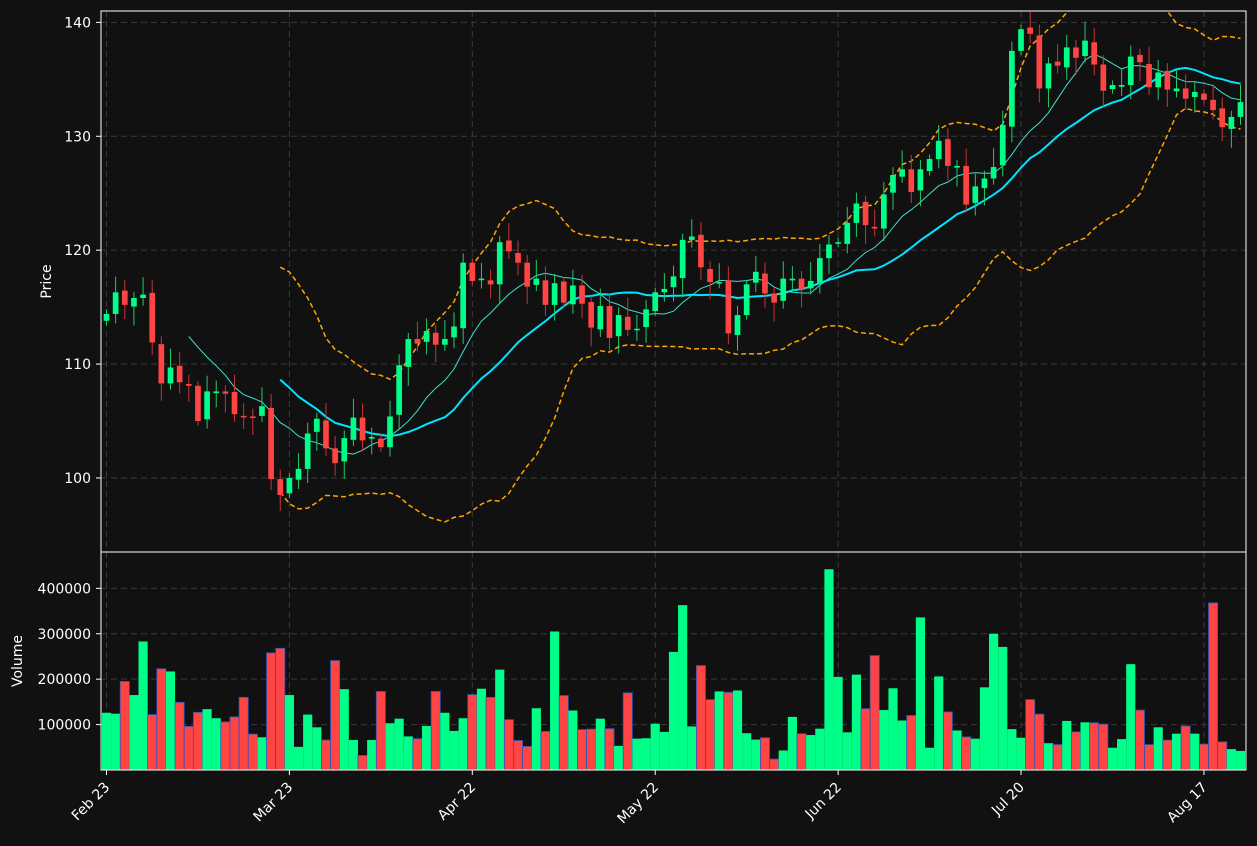 The width and height of the screenshot is (1257, 846). Describe the element at coordinates (18, 661) in the screenshot. I see `volume-axis-title: Volume` at that location.